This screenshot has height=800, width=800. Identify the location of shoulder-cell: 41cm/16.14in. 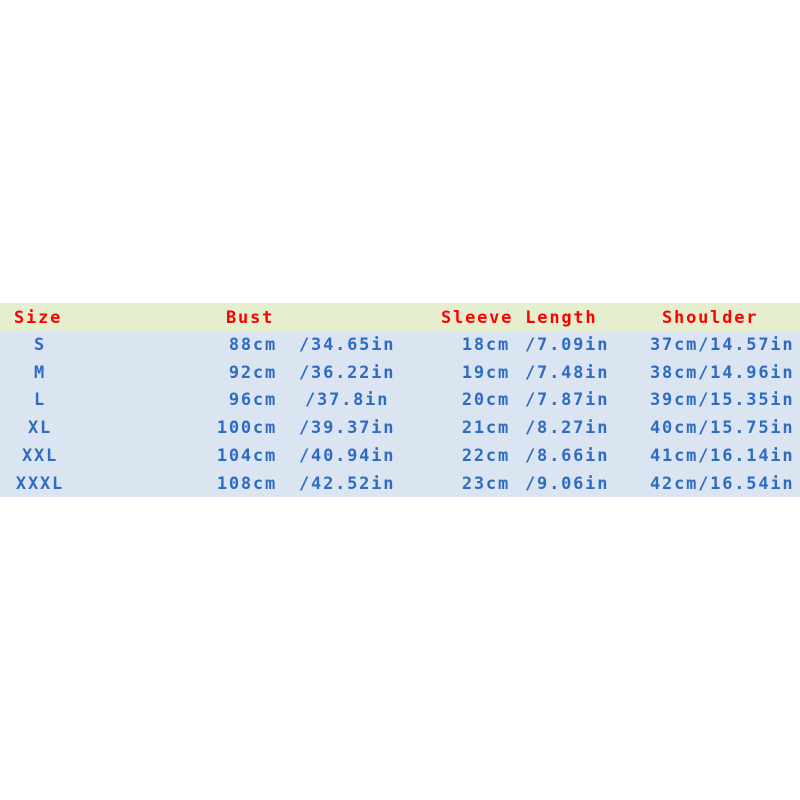
(722, 455).